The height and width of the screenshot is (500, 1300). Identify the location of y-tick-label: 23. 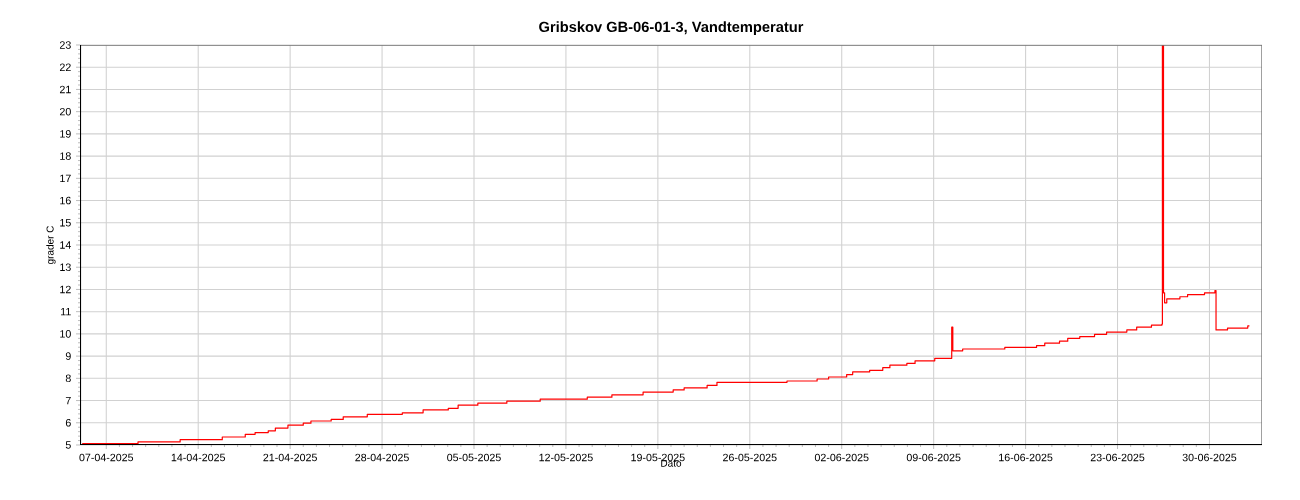
(65, 45).